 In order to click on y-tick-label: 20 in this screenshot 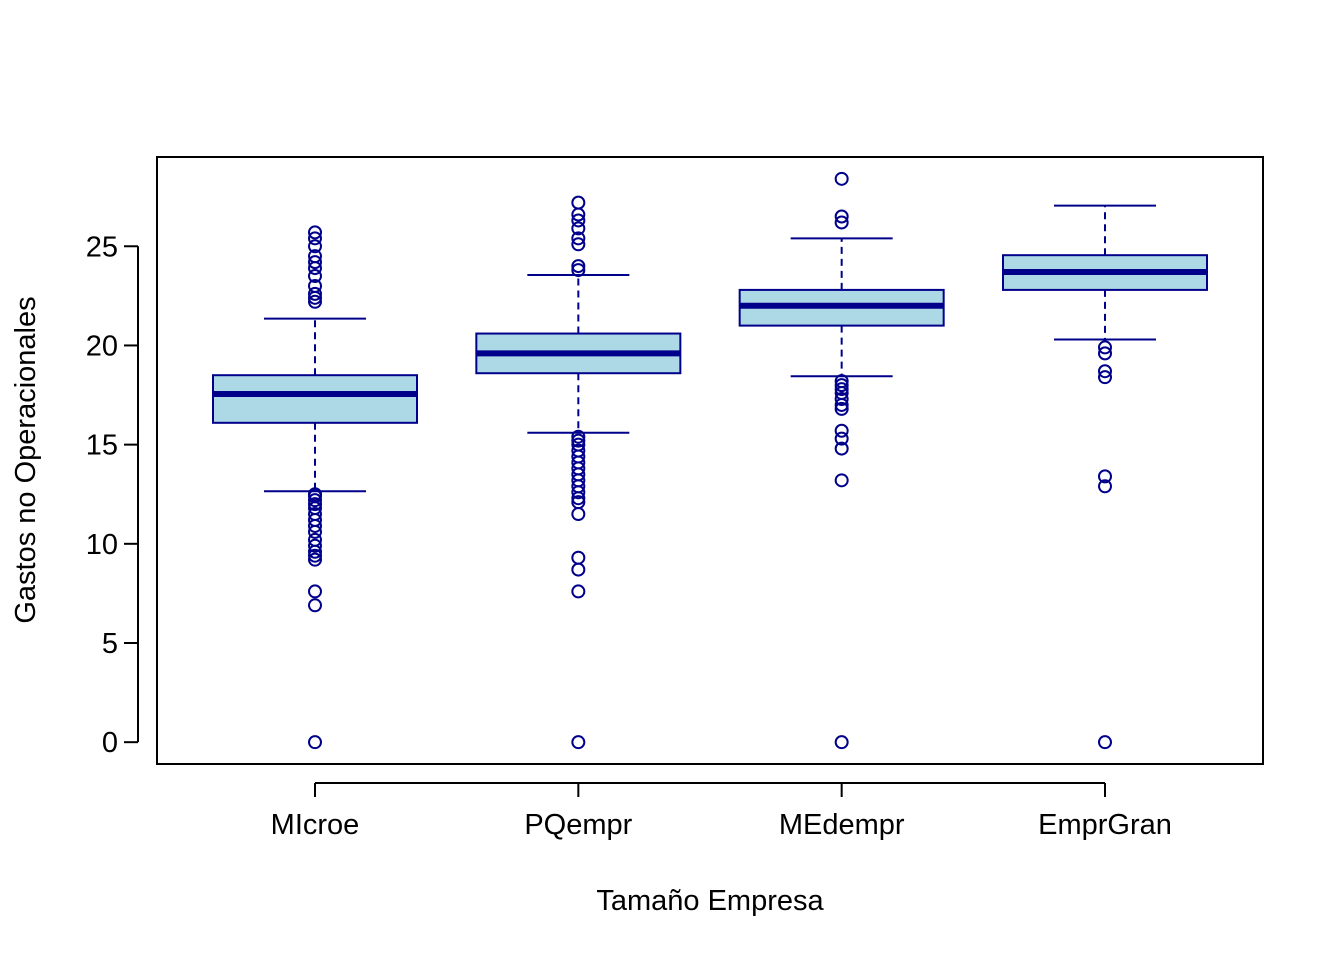, I will do `click(102, 346)`.